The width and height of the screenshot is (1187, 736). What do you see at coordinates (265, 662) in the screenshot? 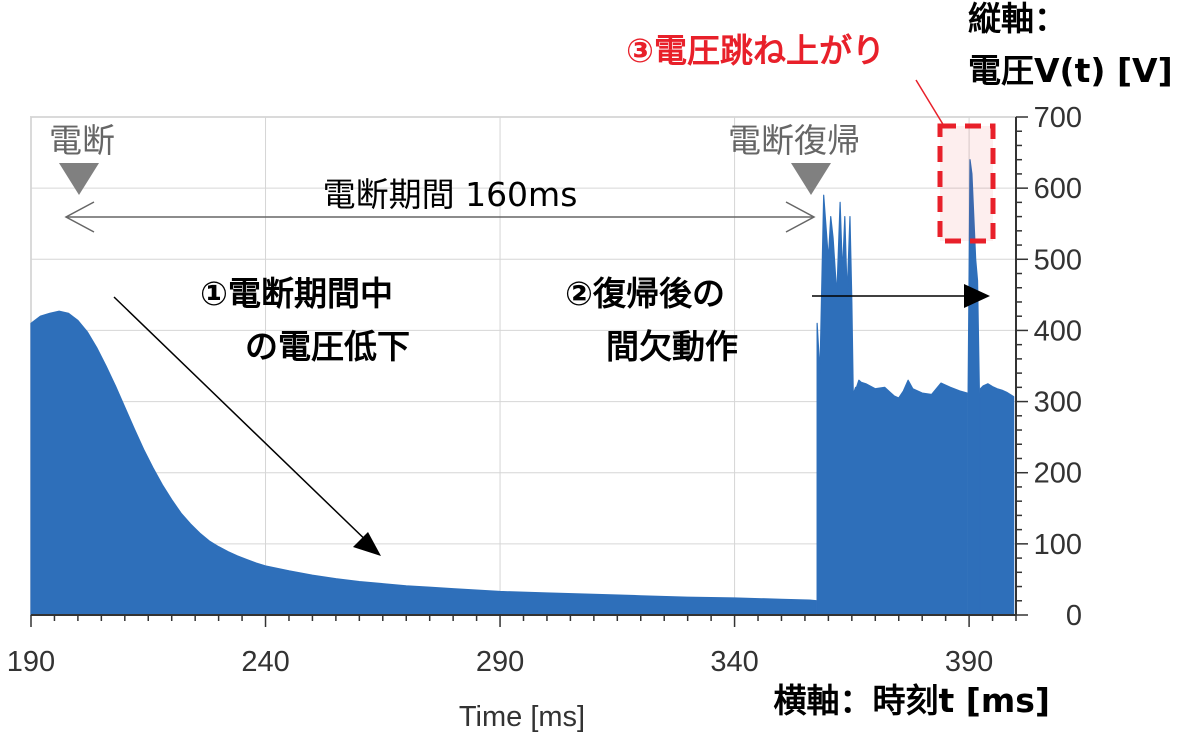
I see `x-tick-label: 240` at bounding box center [265, 662].